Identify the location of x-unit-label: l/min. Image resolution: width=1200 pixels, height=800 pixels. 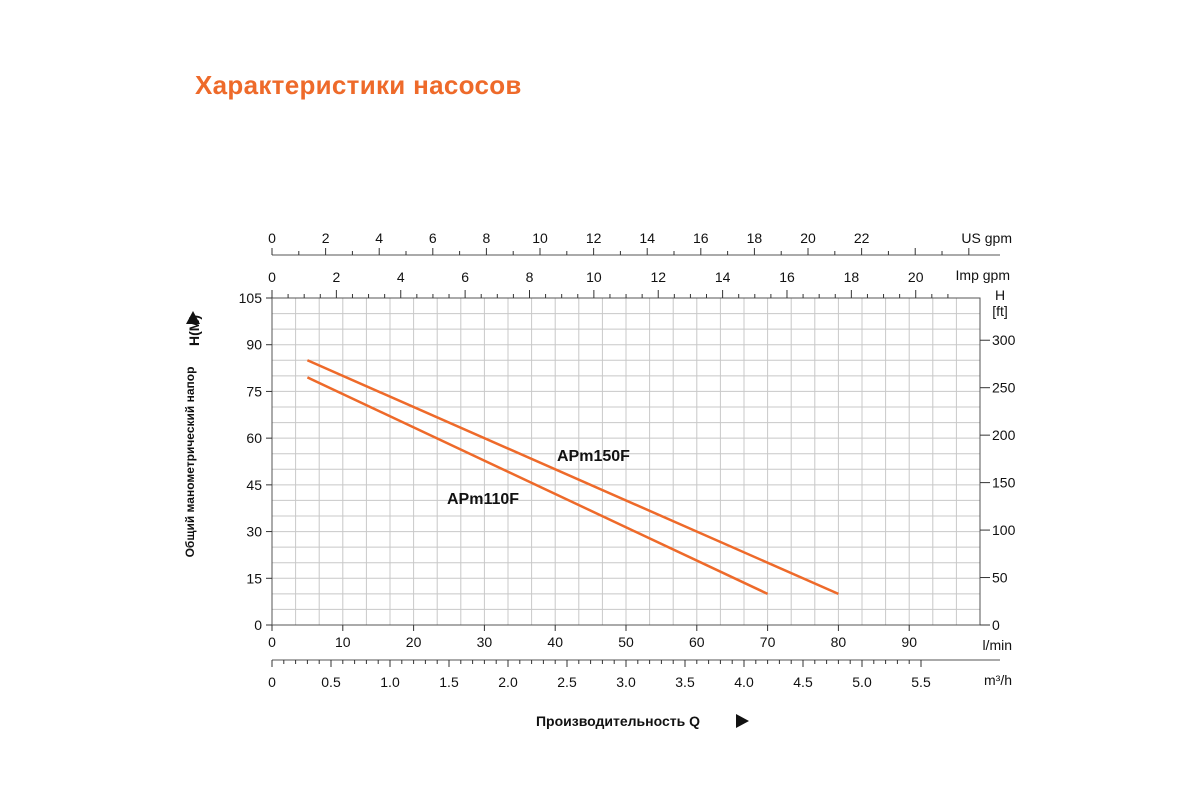
(997, 645).